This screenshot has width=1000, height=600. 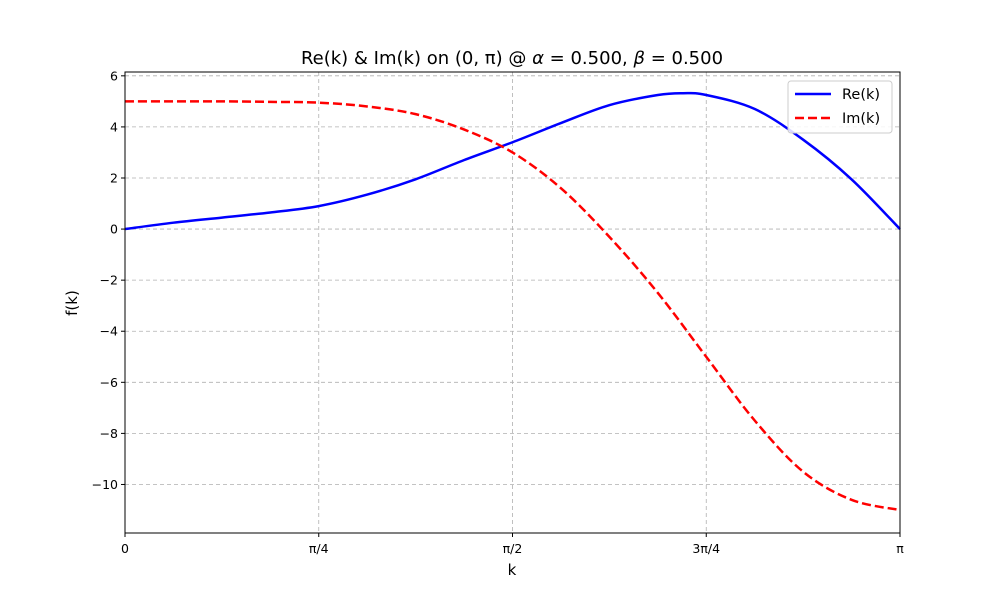 What do you see at coordinates (109, 382) in the screenshot?
I see `y-tick-label: −6` at bounding box center [109, 382].